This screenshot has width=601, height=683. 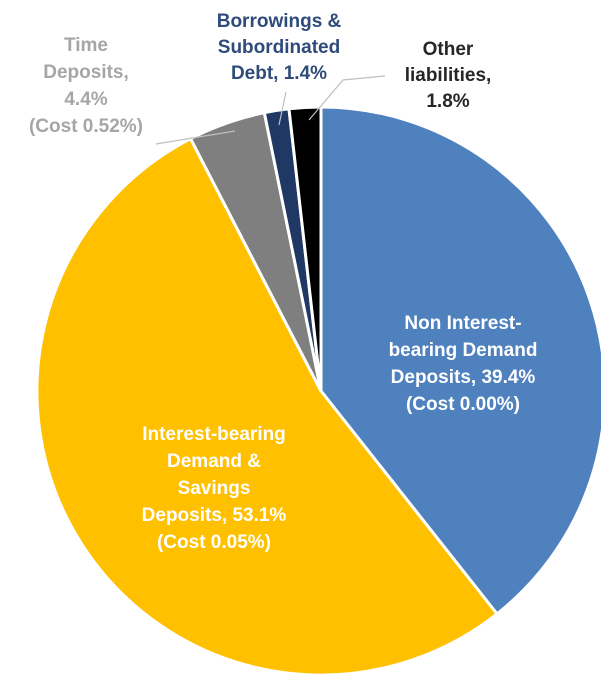 What do you see at coordinates (282, 108) in the screenshot?
I see `leader-line-borrowings-and-subordinated-debt` at bounding box center [282, 108].